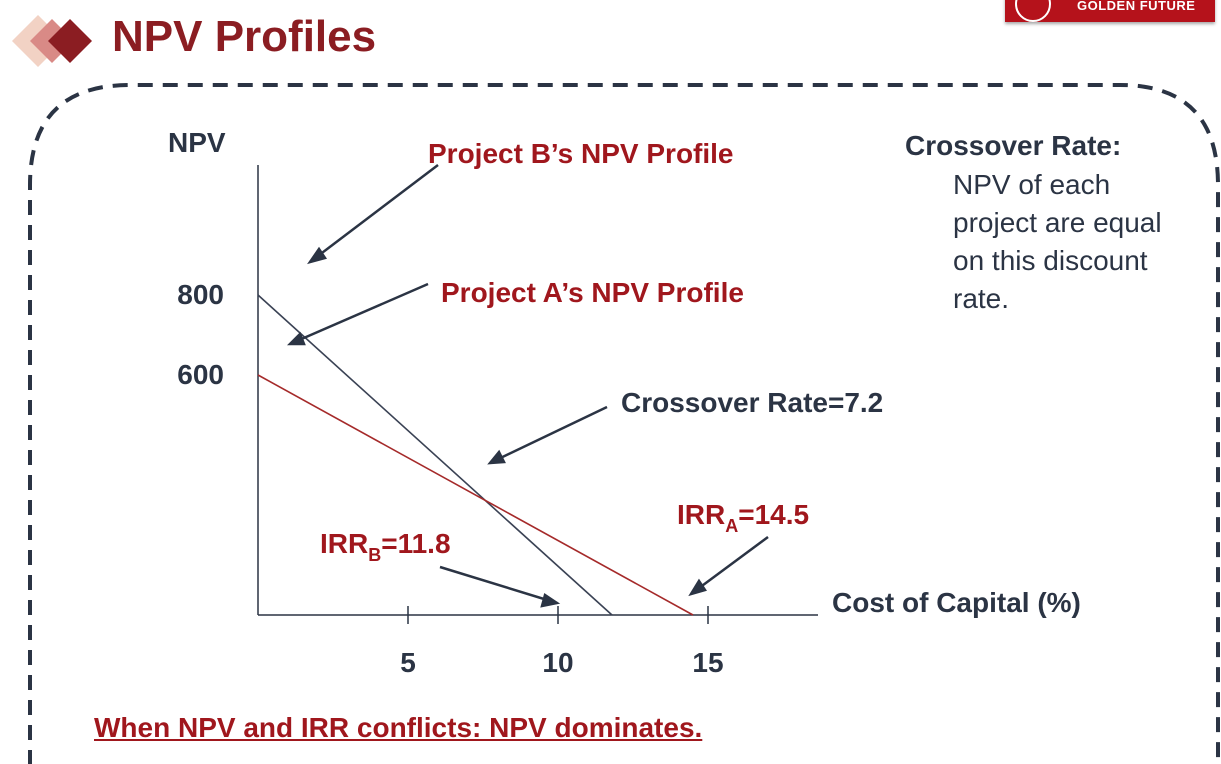 The height and width of the screenshot is (764, 1221). What do you see at coordinates (1055, 146) in the screenshot?
I see `crossover-title: Crossover Rate:` at bounding box center [1055, 146].